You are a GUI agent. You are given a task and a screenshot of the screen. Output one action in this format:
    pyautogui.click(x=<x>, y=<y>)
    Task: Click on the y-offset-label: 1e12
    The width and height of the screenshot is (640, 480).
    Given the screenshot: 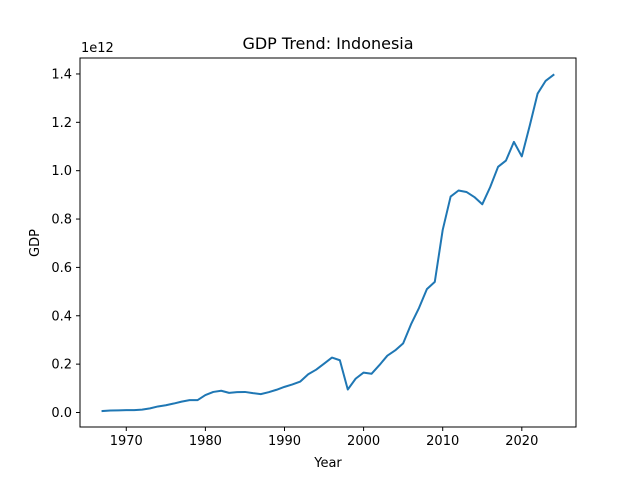 What is the action you would take?
    pyautogui.click(x=97, y=48)
    